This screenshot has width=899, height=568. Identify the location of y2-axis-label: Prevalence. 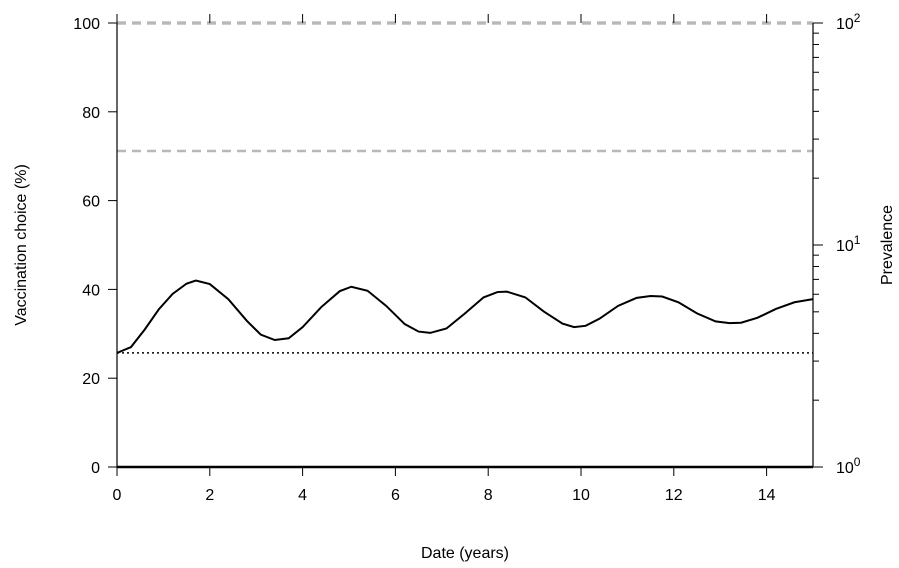
(887, 245).